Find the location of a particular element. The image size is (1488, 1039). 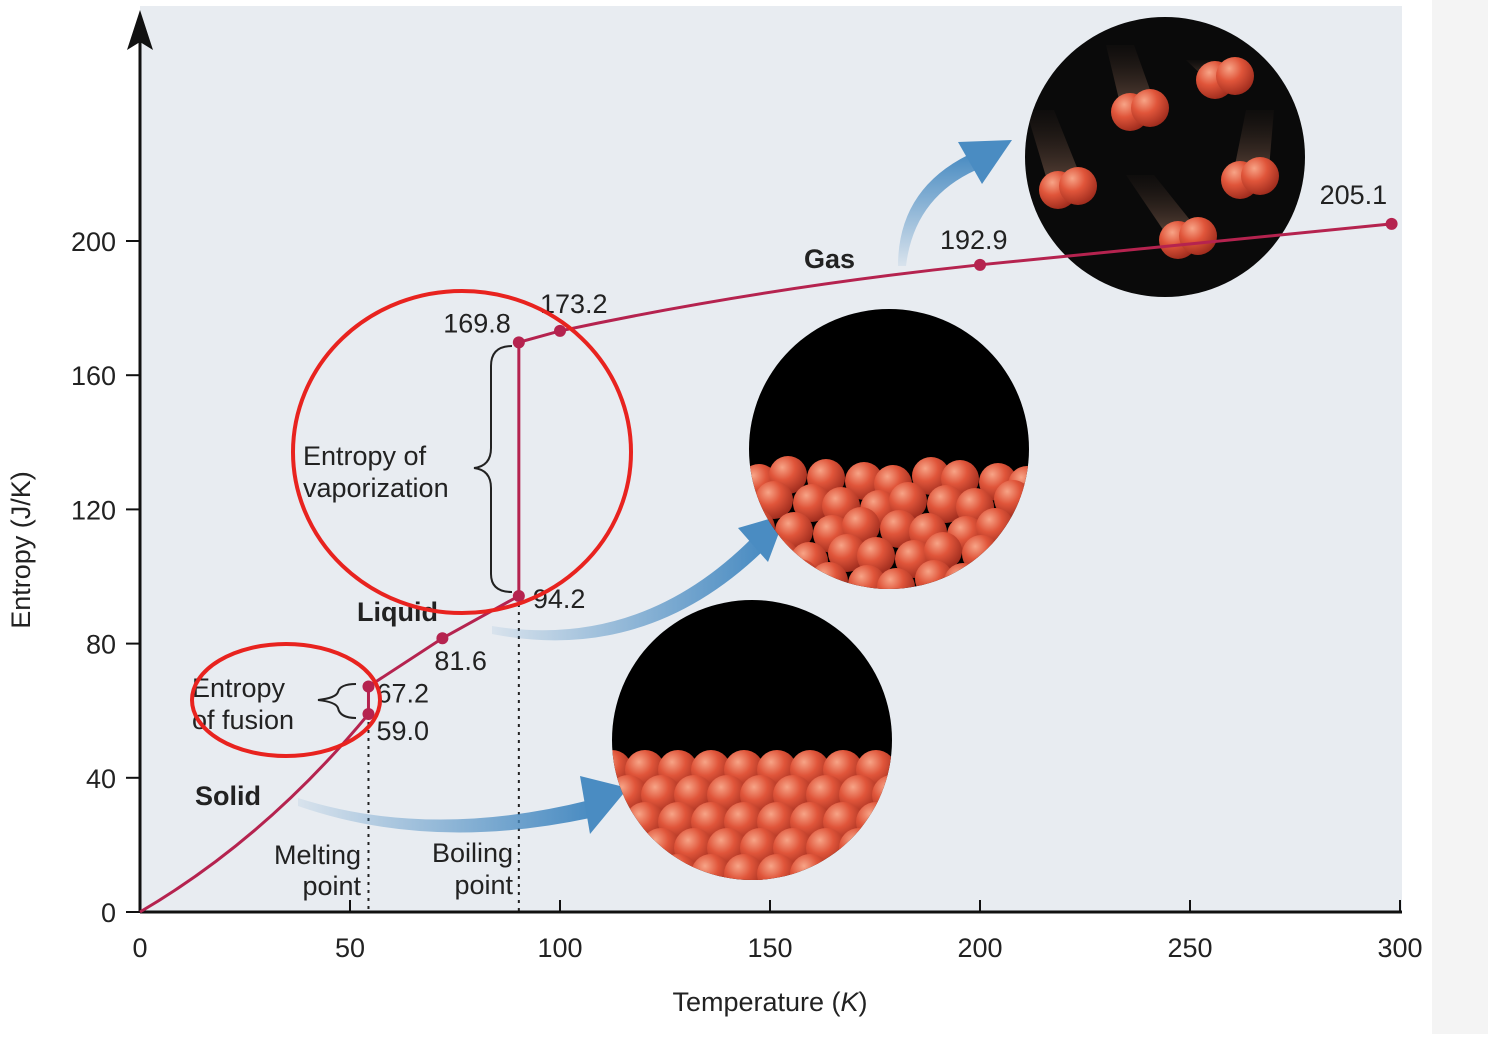

data-point-label: 169.8 is located at coordinates (477, 323).